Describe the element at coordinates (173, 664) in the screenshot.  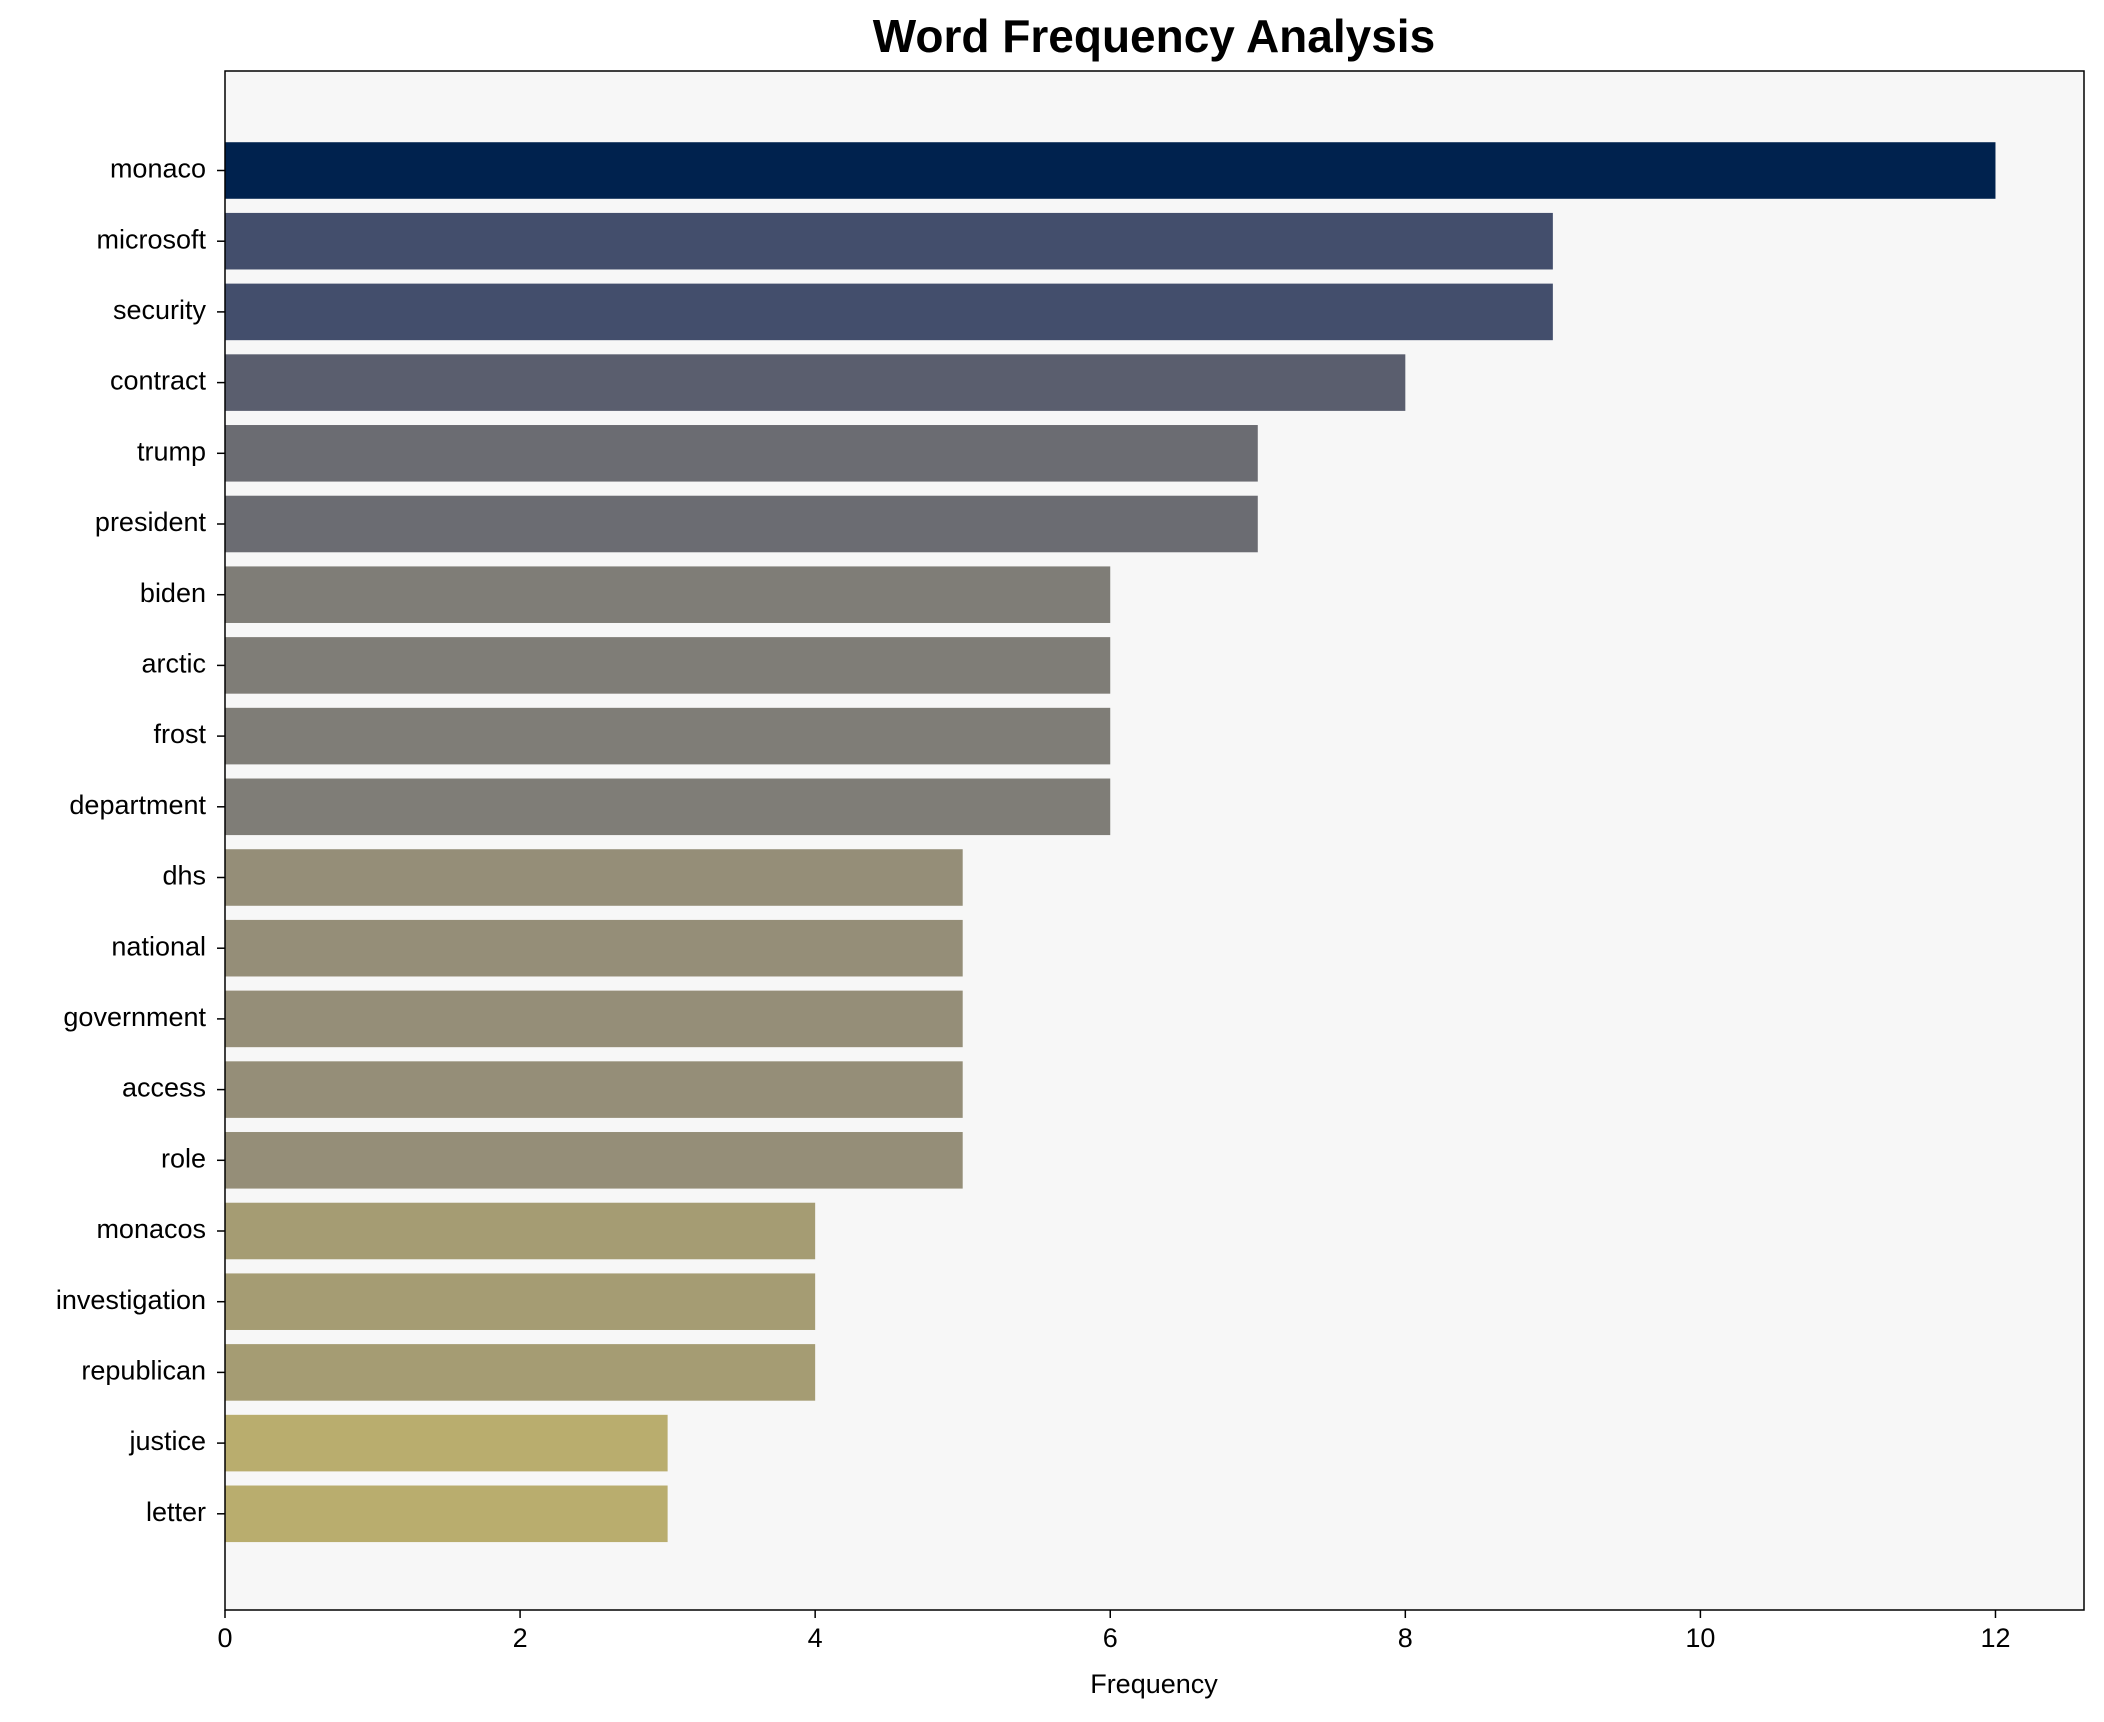
I see `y-tick-label: arctic` at that location.